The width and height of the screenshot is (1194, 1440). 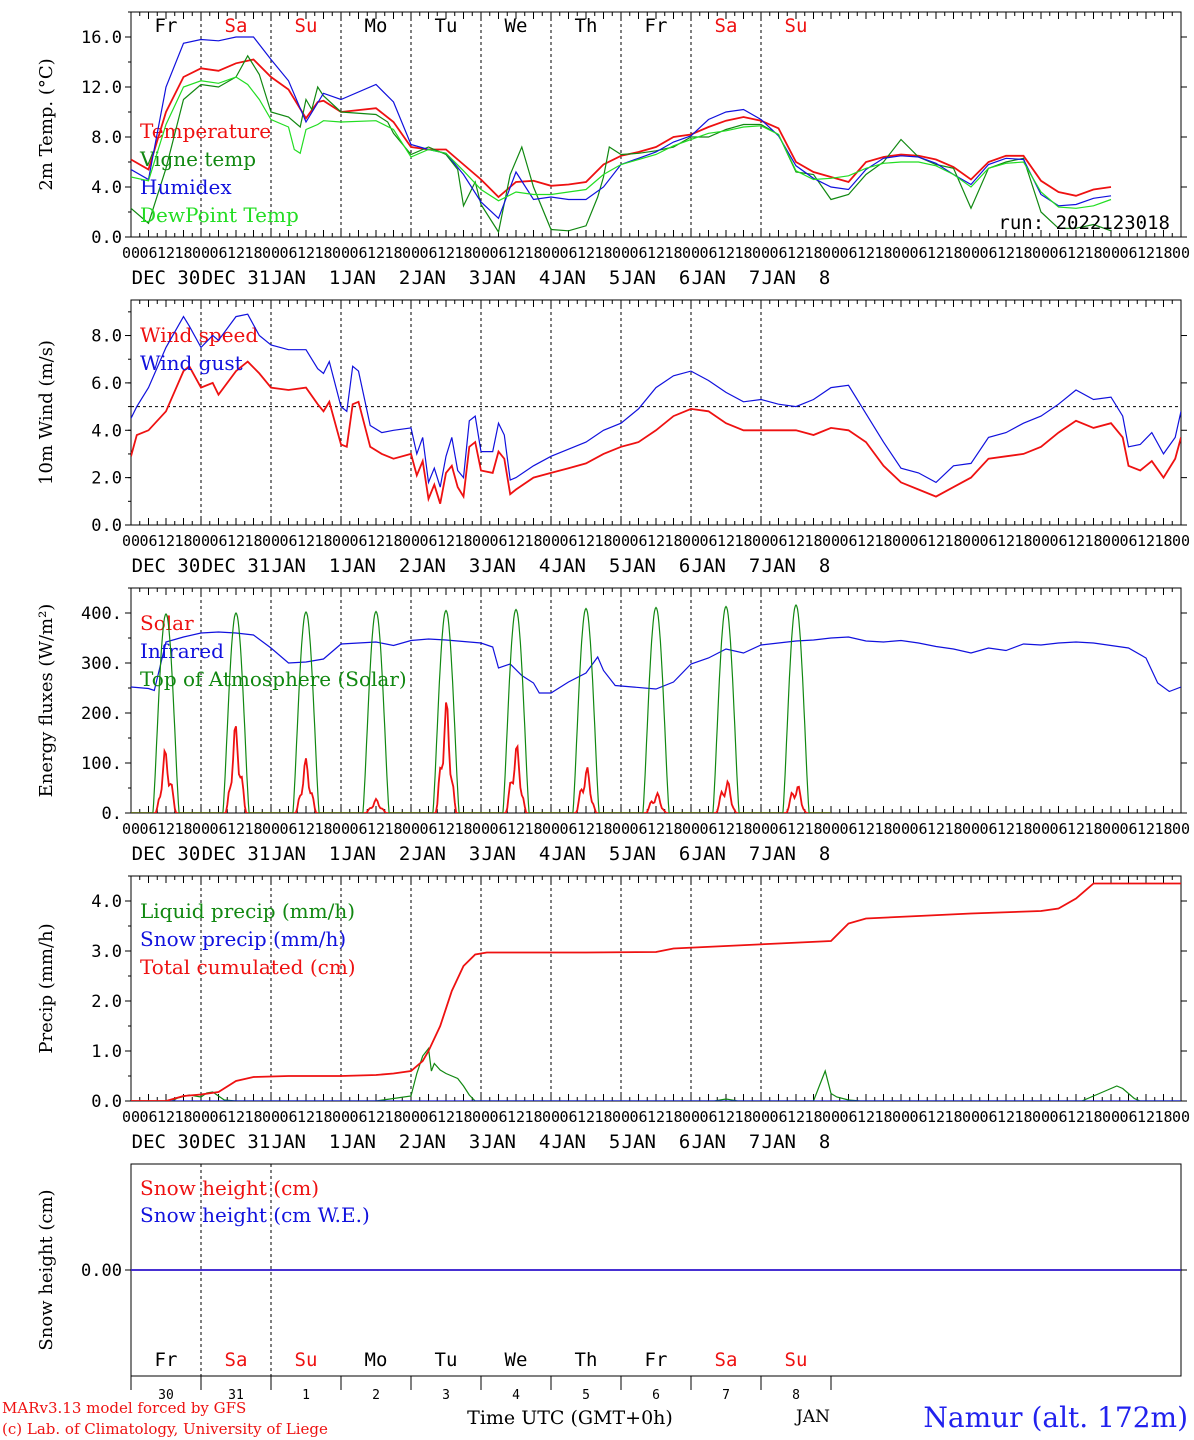 What do you see at coordinates (812, 1417) in the screenshot?
I see `month-label: JAN` at bounding box center [812, 1417].